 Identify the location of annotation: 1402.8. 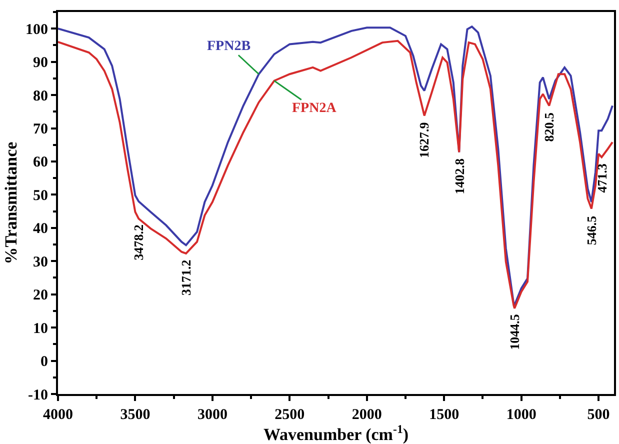
(459, 176).